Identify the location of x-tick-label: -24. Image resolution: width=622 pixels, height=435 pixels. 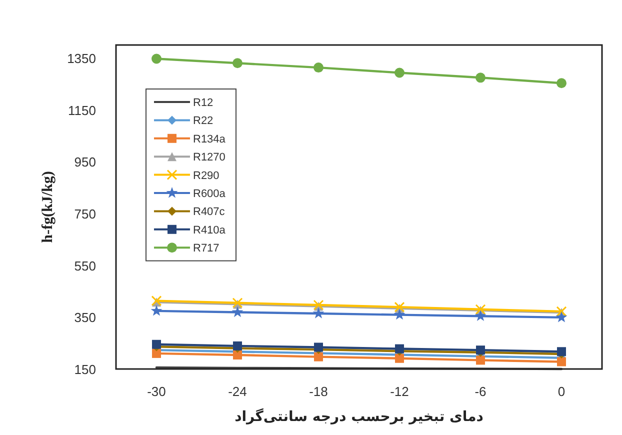
(237, 391).